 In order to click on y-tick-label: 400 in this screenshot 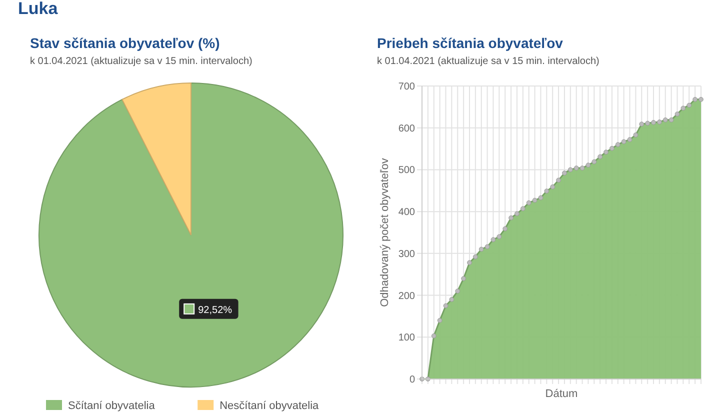, I will do `click(407, 212)`.